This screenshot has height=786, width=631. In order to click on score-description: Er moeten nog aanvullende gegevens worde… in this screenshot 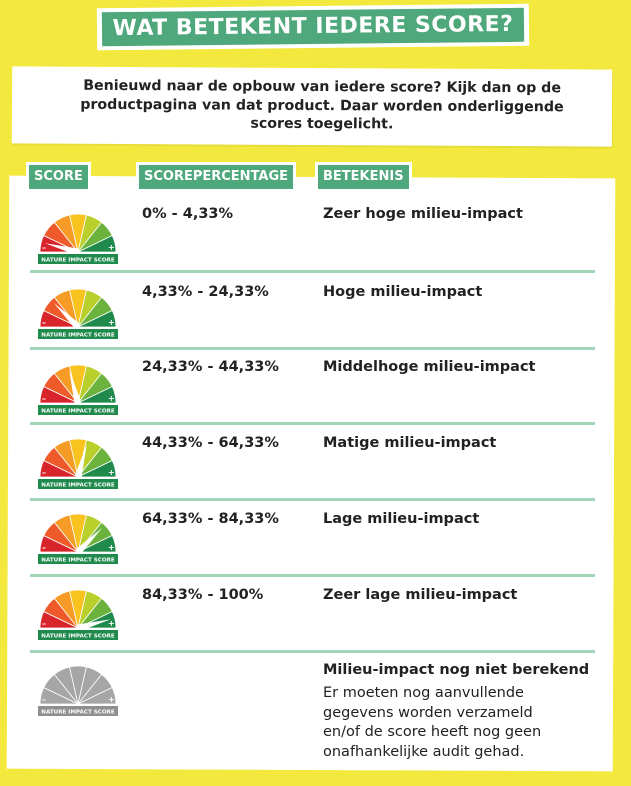, I will do `click(432, 722)`.